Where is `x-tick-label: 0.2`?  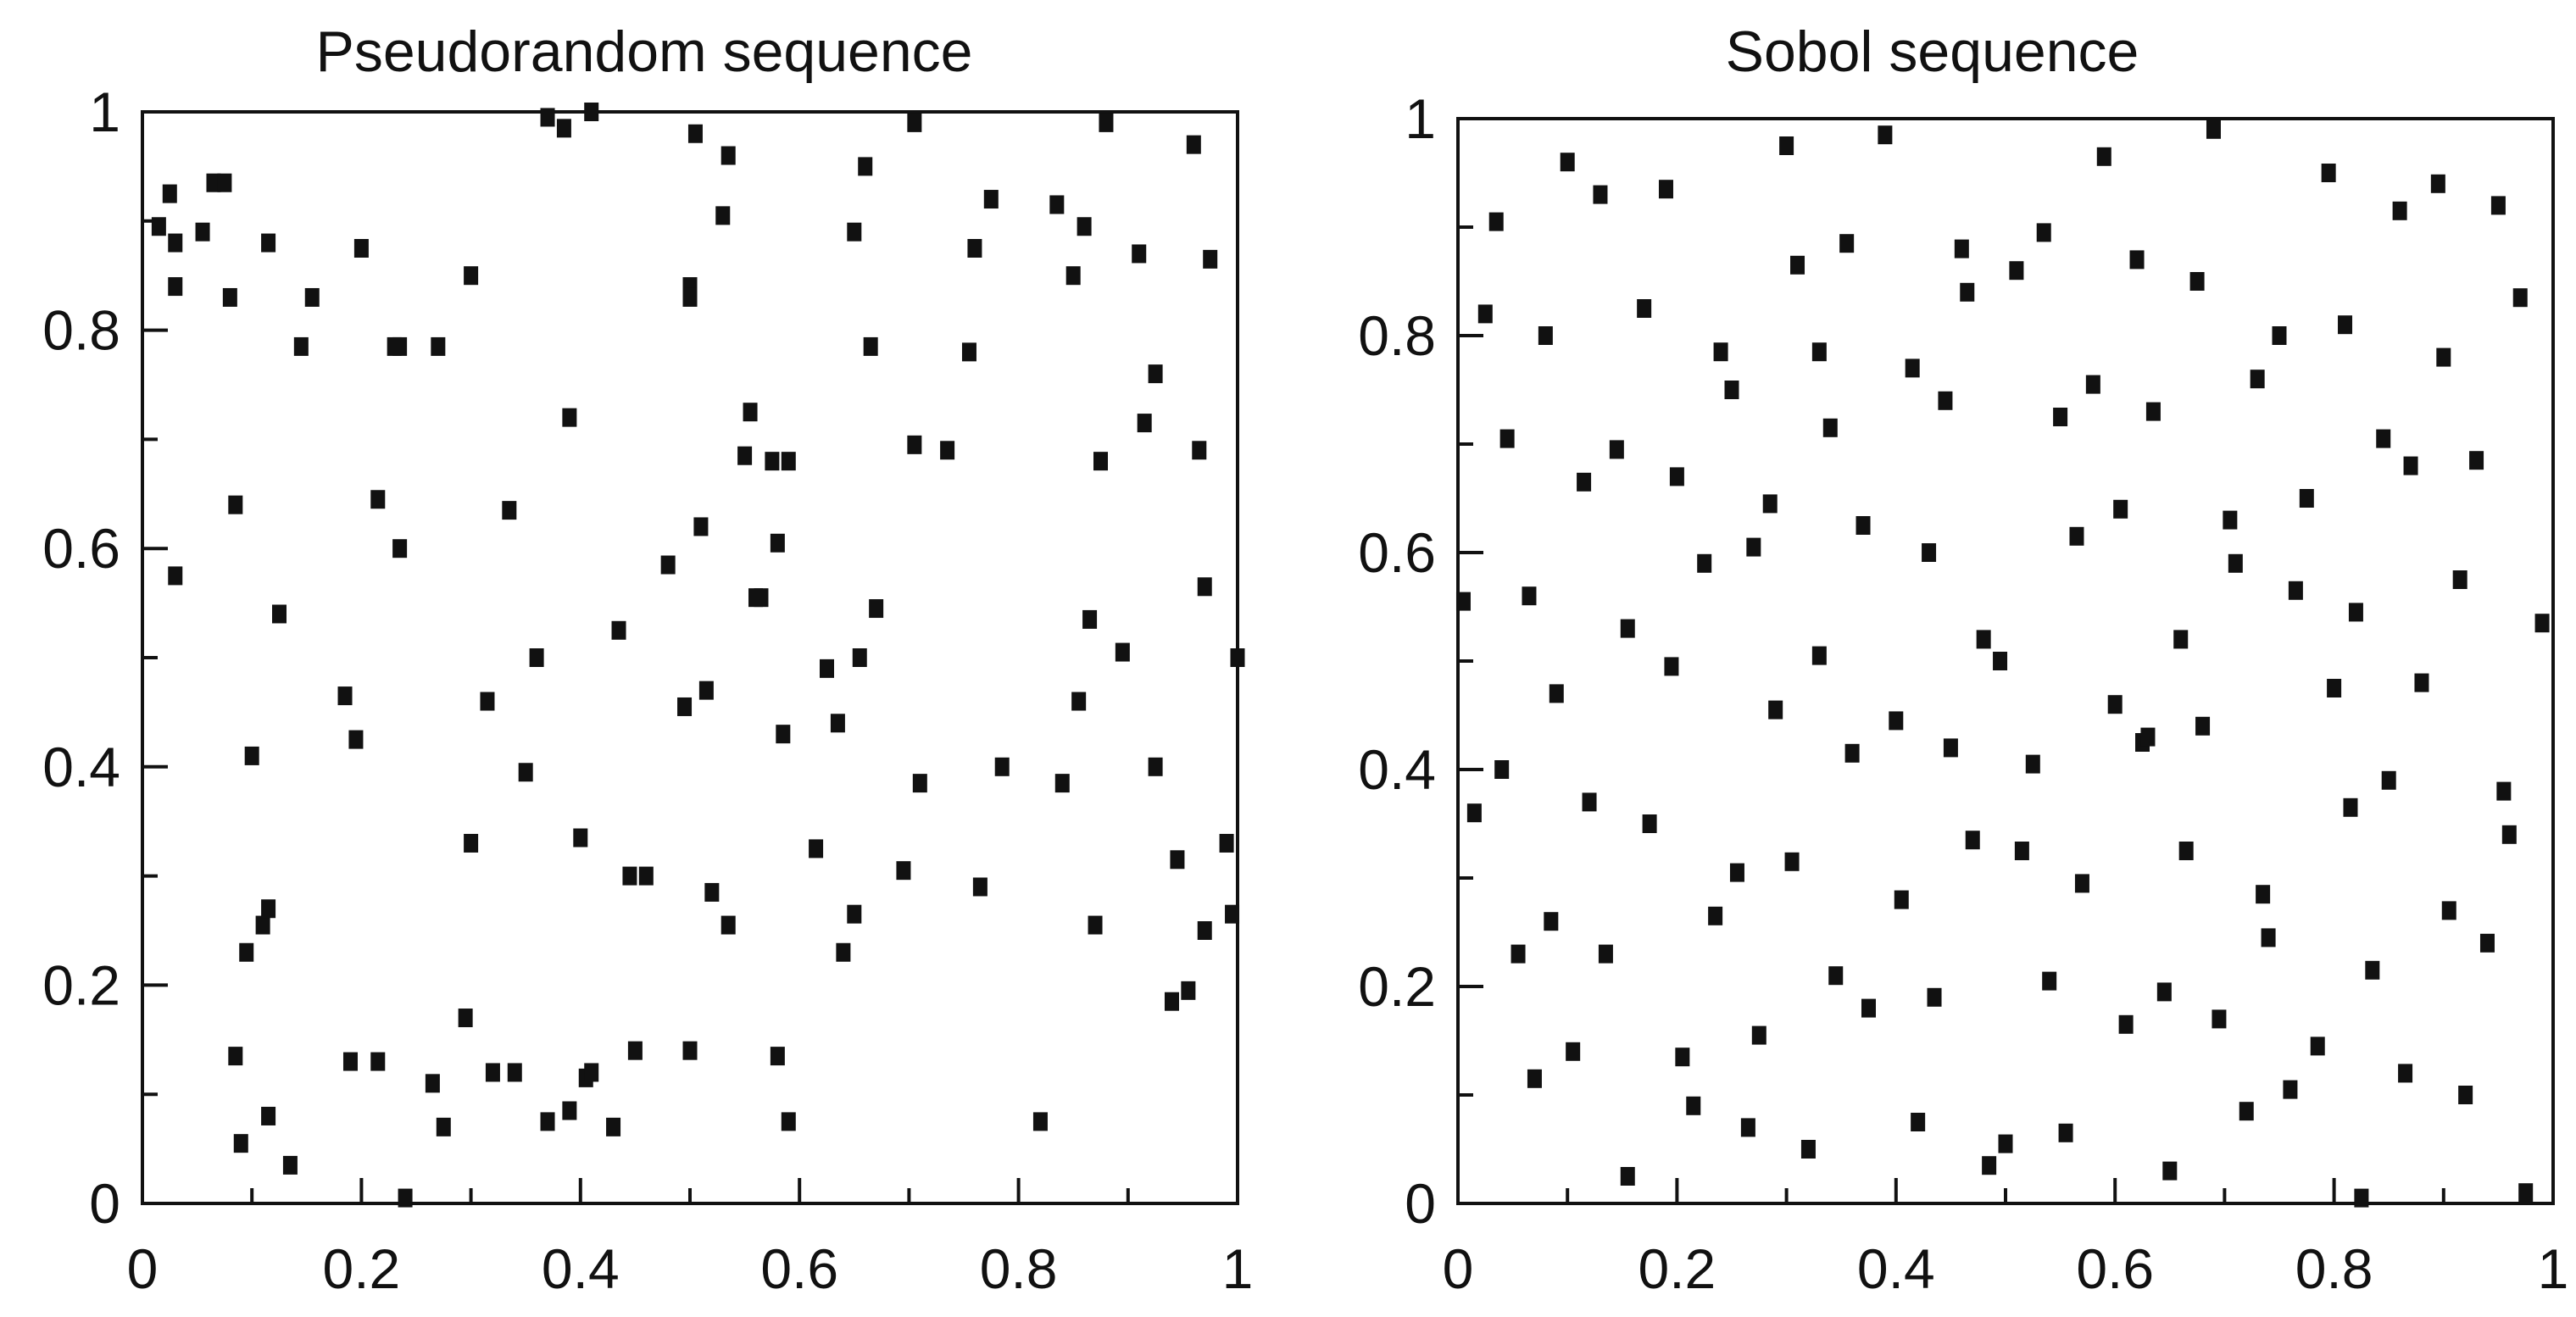 x-tick-label: 0.2 is located at coordinates (362, 1268).